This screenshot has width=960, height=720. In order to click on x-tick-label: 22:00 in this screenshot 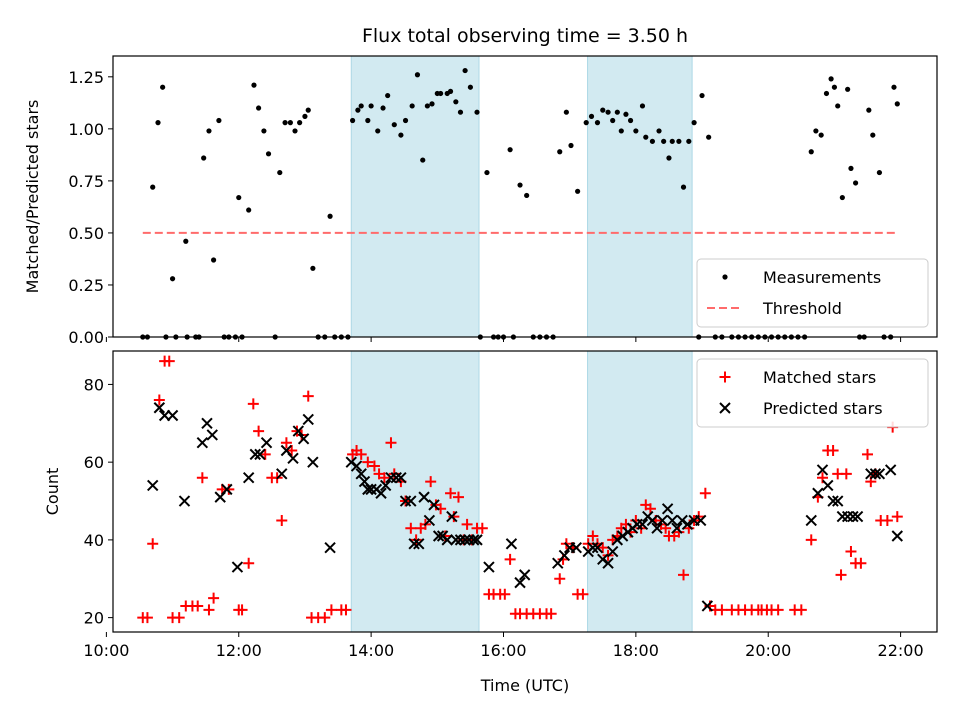, I will do `click(901, 650)`.